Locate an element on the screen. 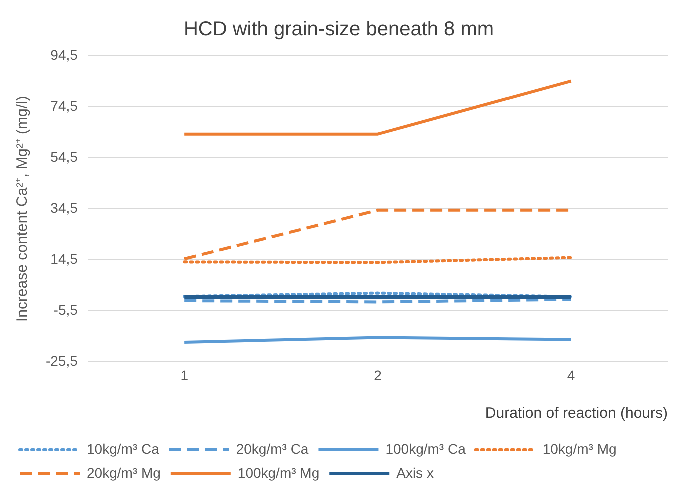 The width and height of the screenshot is (684, 495). y-tick-label: 54,5 is located at coordinates (64, 156).